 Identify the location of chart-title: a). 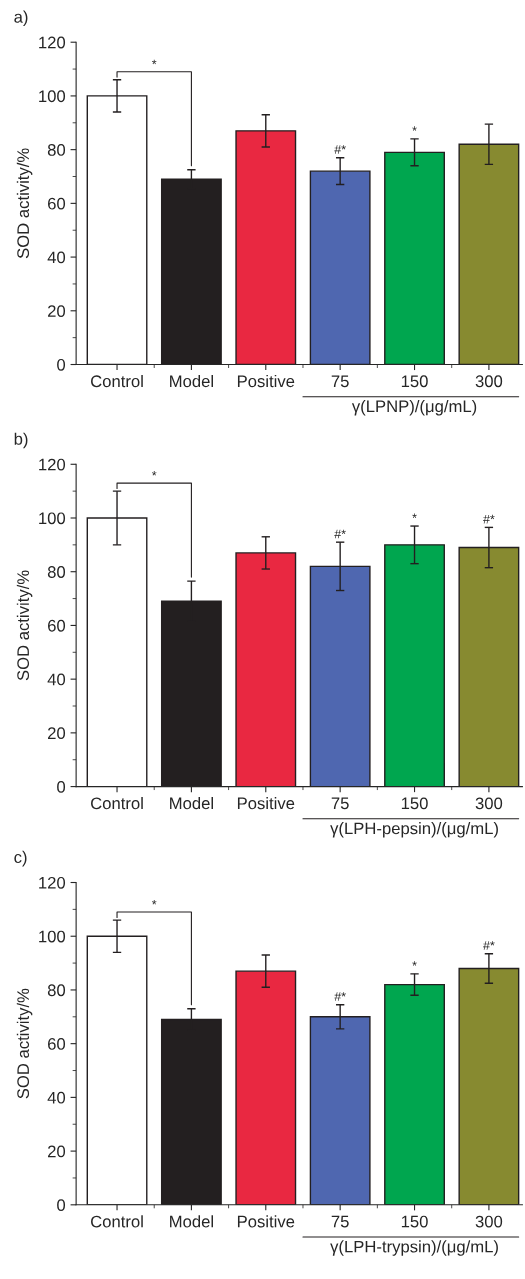
(21, 18).